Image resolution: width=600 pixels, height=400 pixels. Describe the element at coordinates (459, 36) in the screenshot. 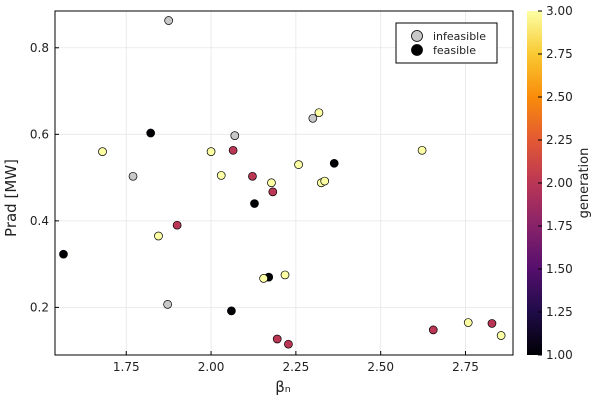

I see `legend-label-infeasible: infeasible` at that location.